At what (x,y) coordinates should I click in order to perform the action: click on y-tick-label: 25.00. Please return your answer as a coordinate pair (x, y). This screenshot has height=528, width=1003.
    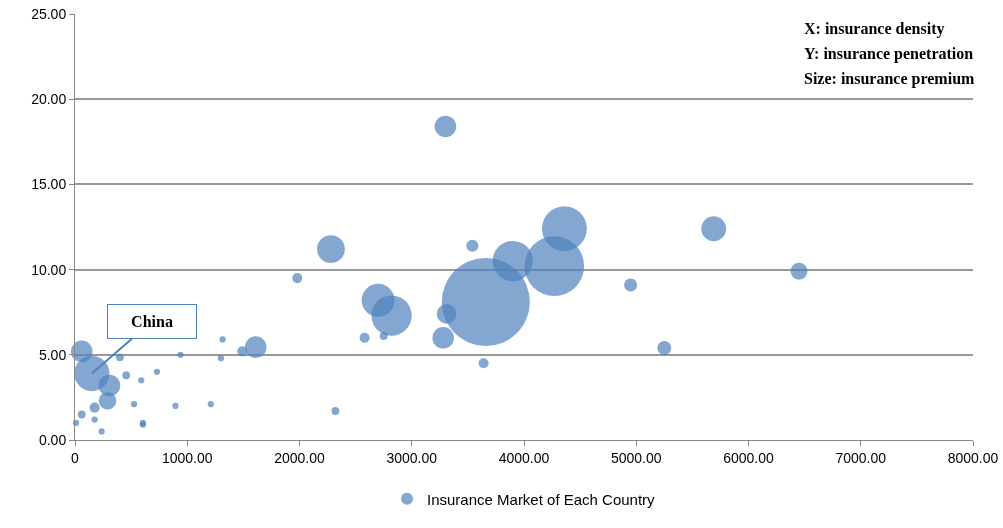
    Looking at the image, I should click on (49, 13).